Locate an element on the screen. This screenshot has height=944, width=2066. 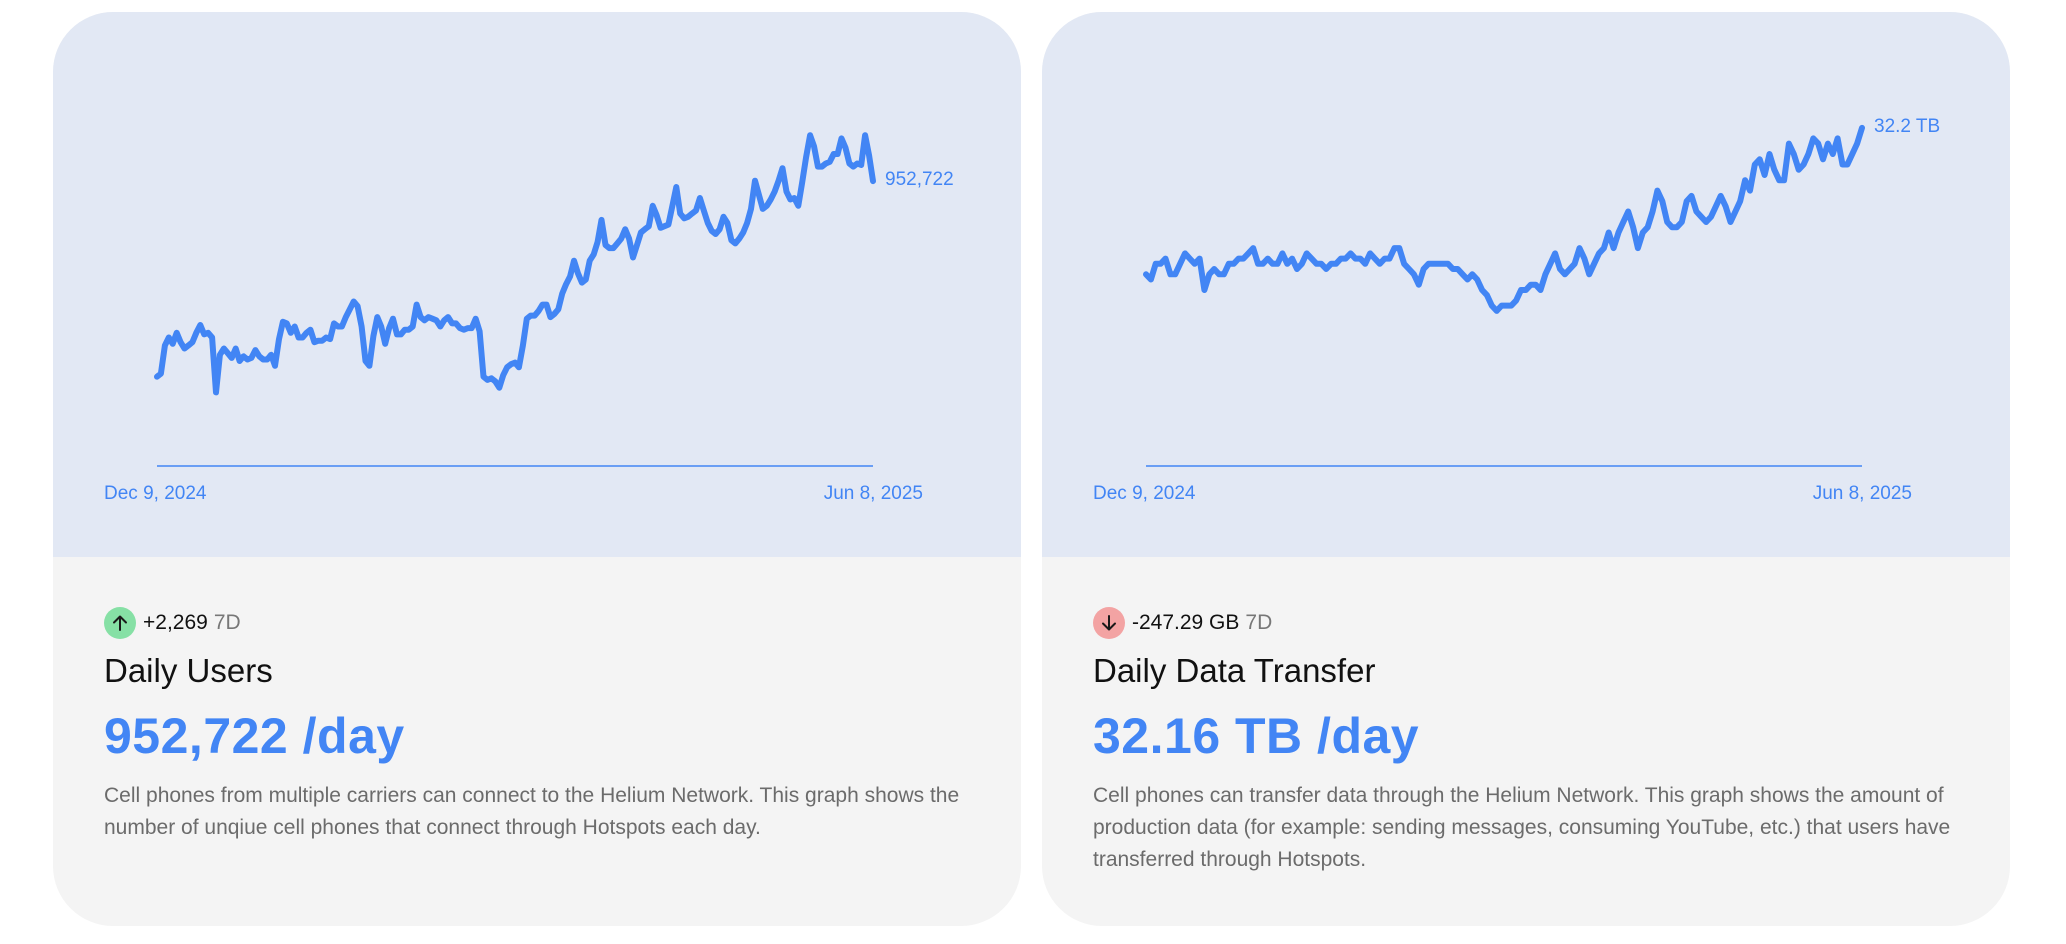
daily-users-line-chart is located at coordinates (515, 299).